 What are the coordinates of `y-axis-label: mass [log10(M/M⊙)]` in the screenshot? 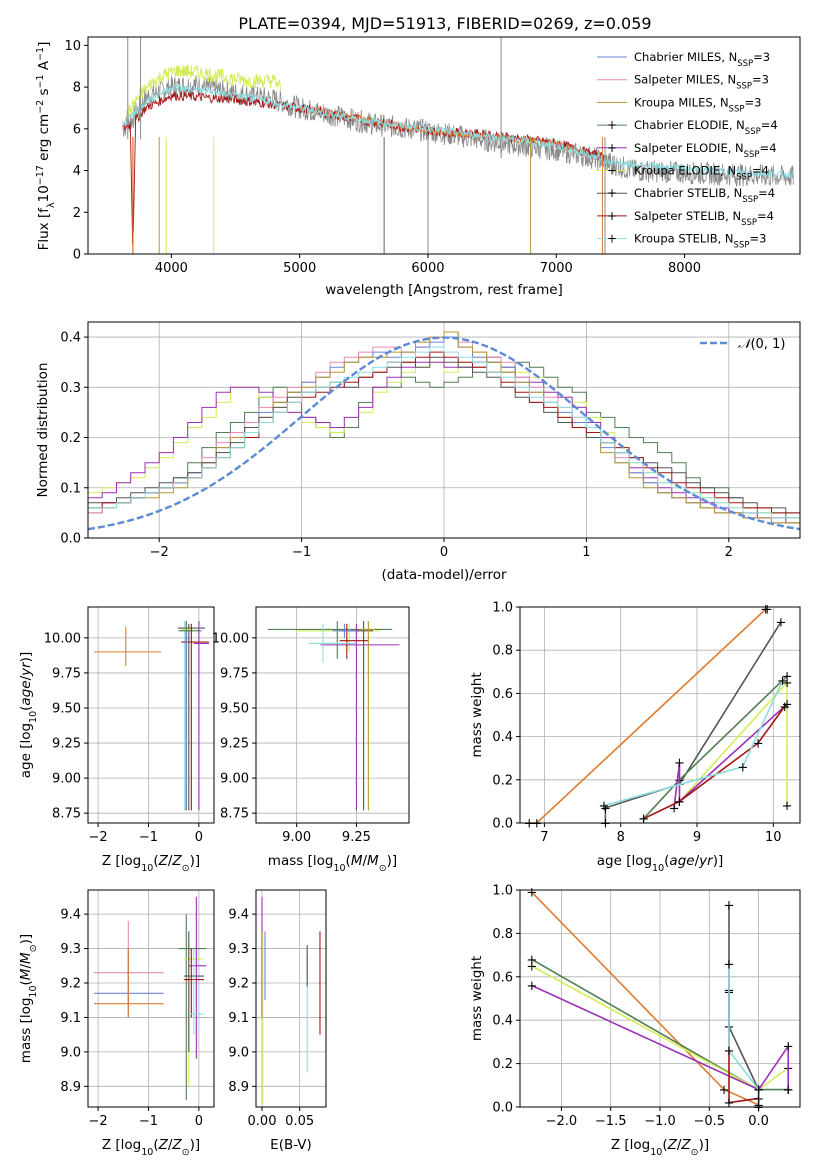 It's located at (28, 998).